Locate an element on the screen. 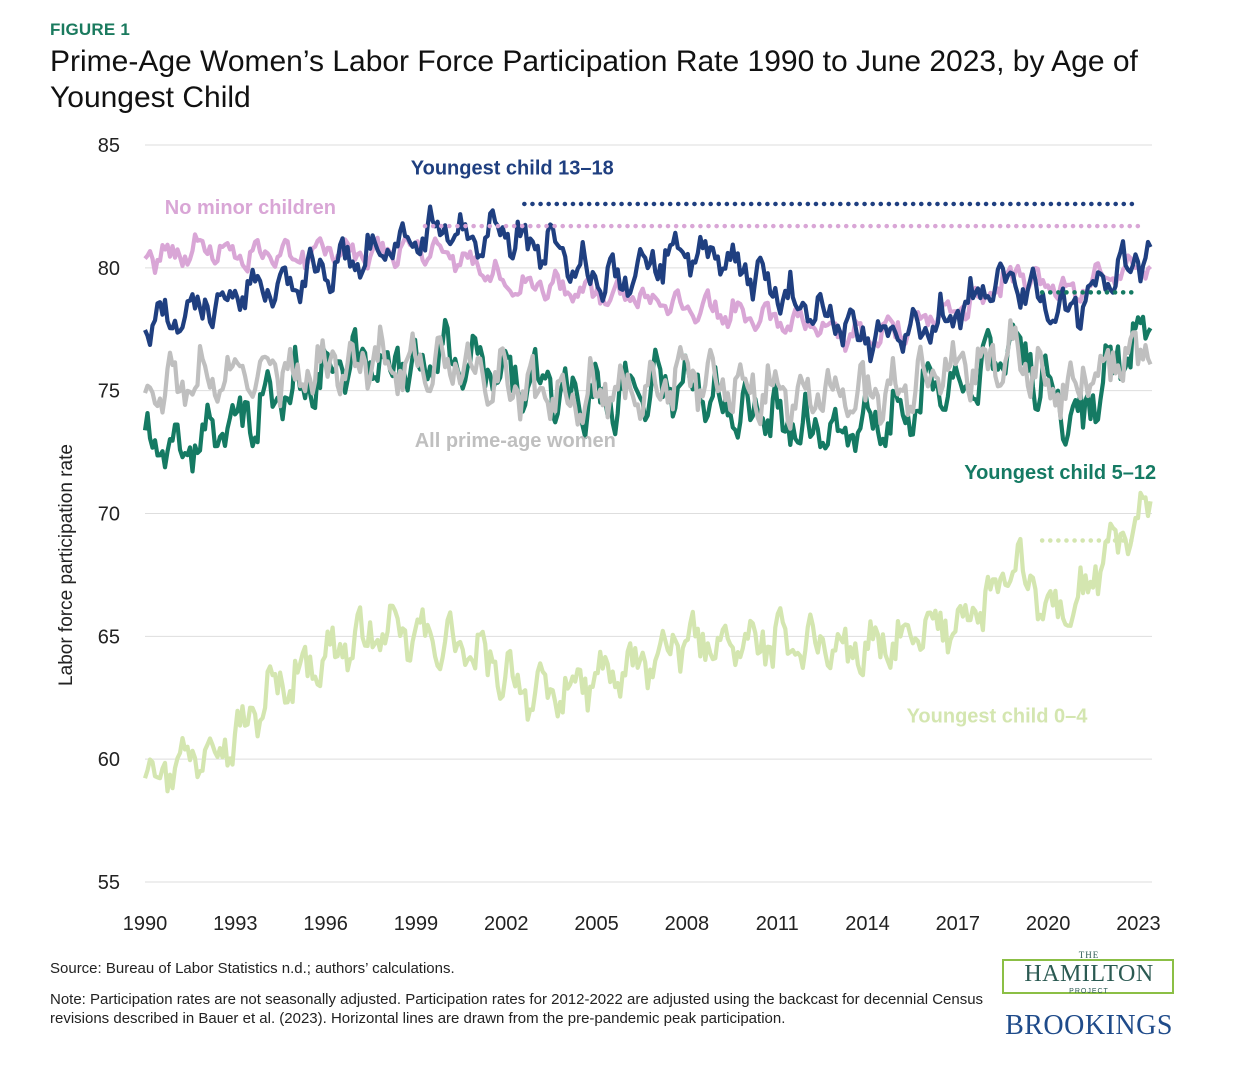  x-tick-label: 1993 is located at coordinates (235, 924).